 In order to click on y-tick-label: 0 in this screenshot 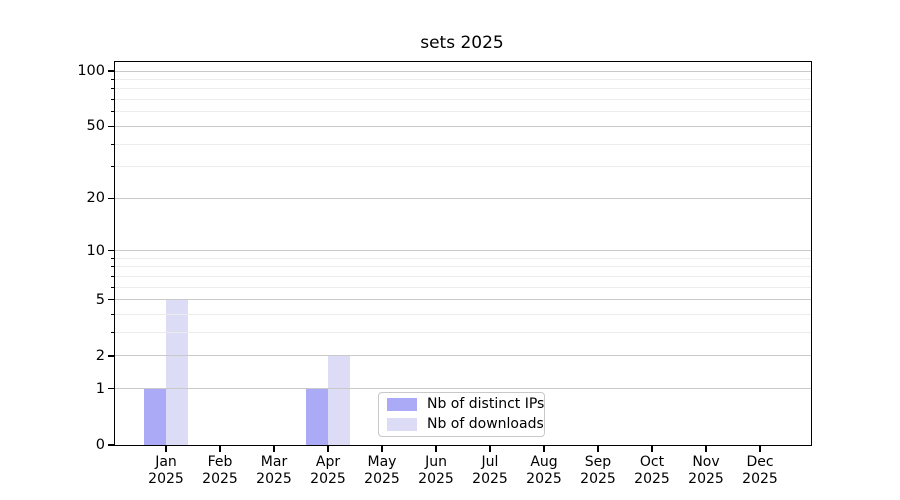, I will do `click(100, 445)`.